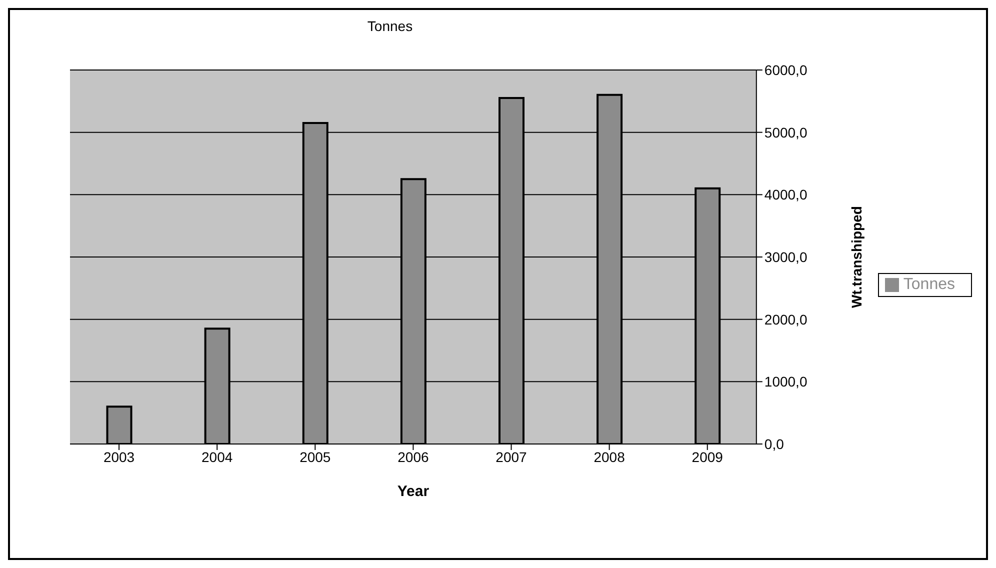 The height and width of the screenshot is (568, 996). I want to click on x-tick-label: 2006, so click(413, 456).